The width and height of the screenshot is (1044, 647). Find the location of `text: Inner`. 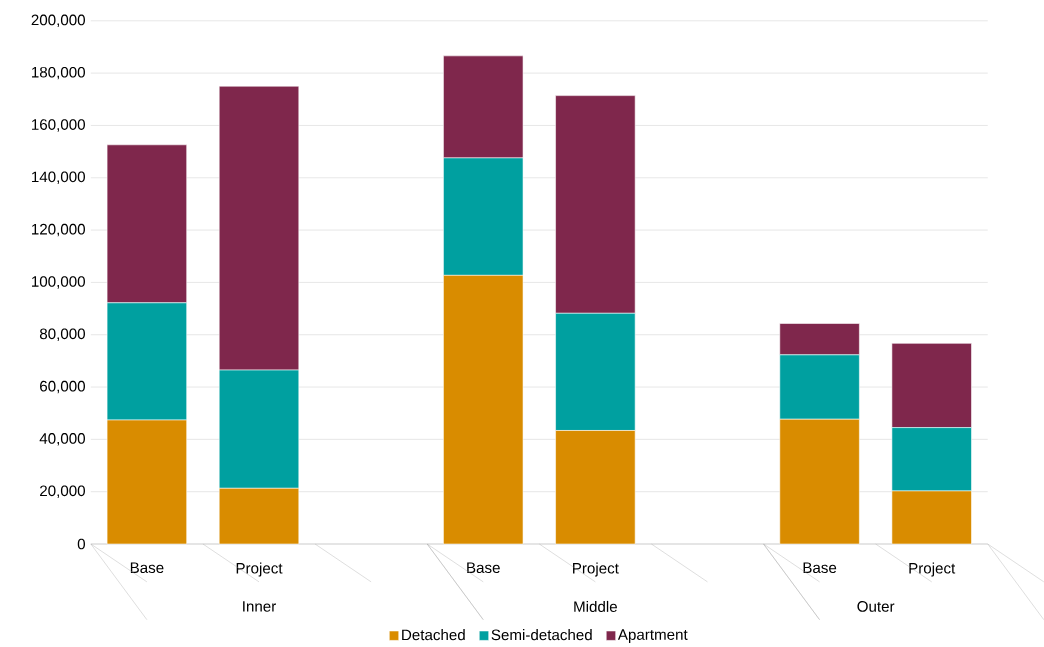

text: Inner is located at coordinates (259, 606).